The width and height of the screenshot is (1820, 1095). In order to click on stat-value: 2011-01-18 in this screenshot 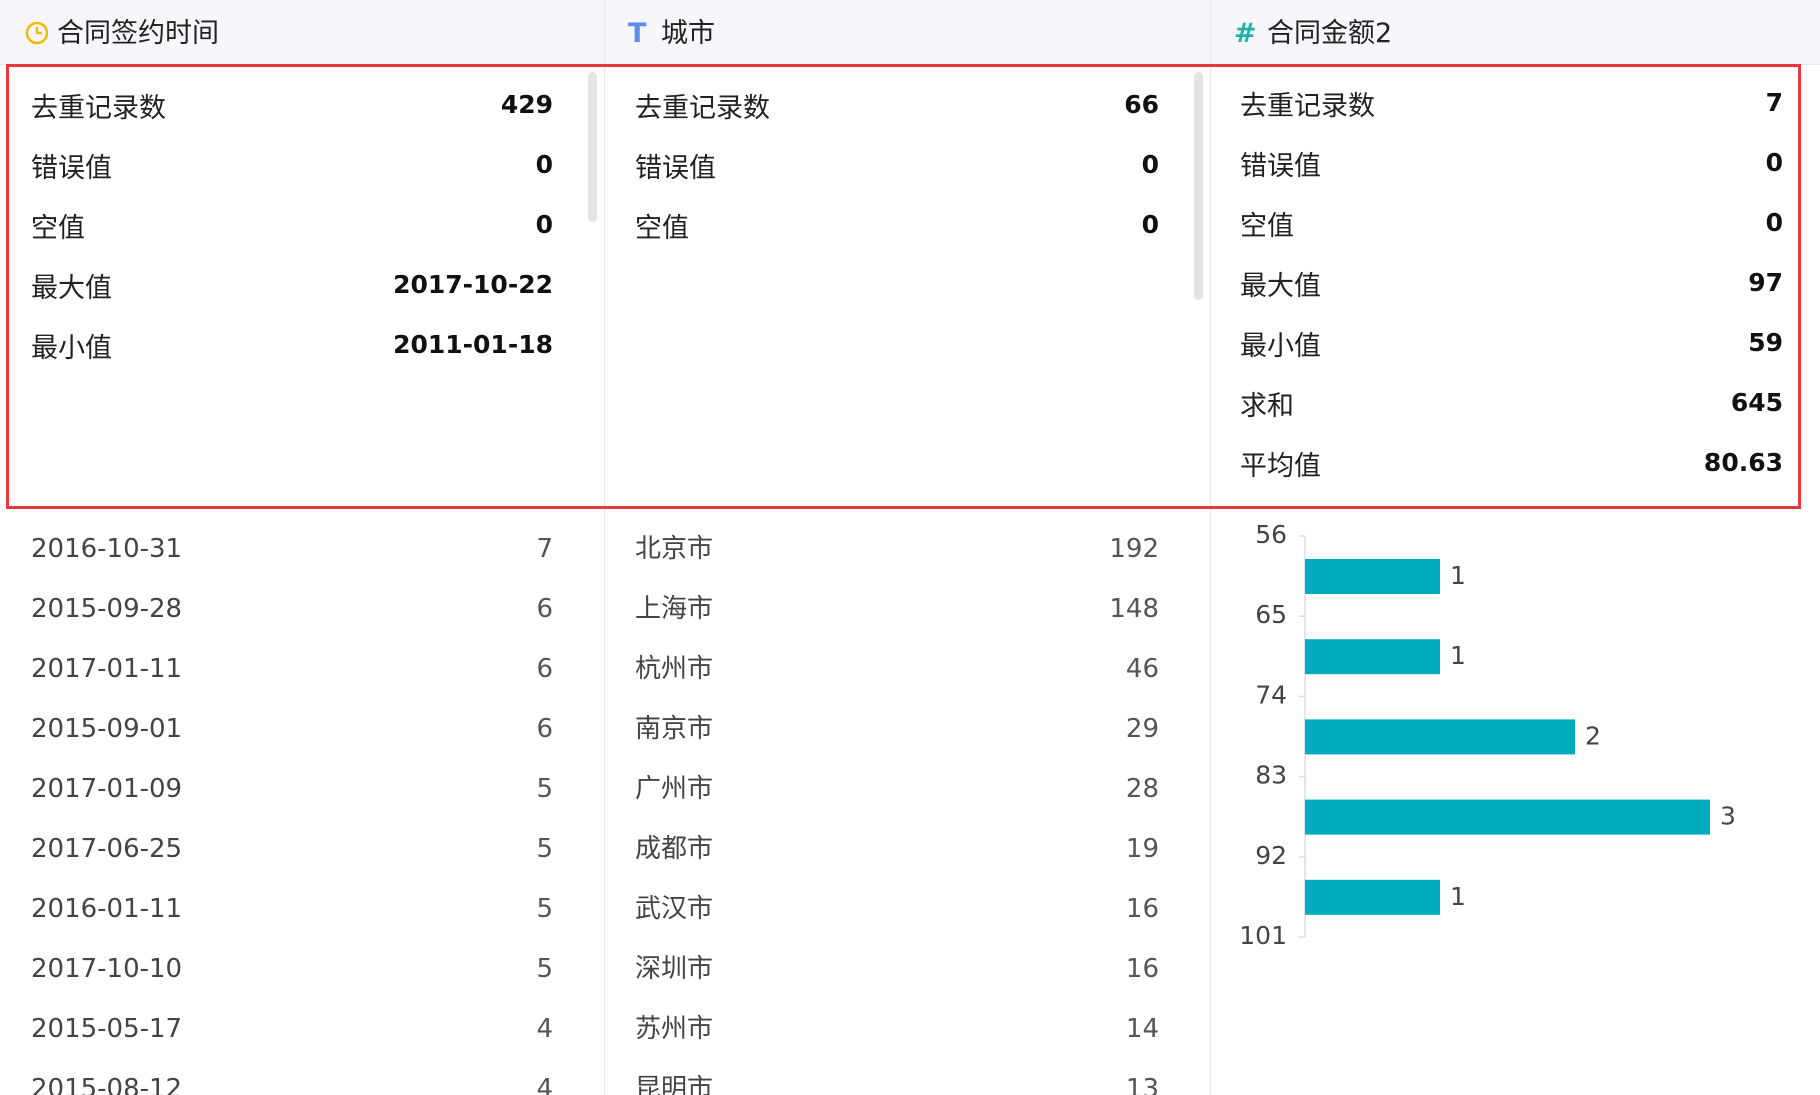, I will do `click(473, 344)`.